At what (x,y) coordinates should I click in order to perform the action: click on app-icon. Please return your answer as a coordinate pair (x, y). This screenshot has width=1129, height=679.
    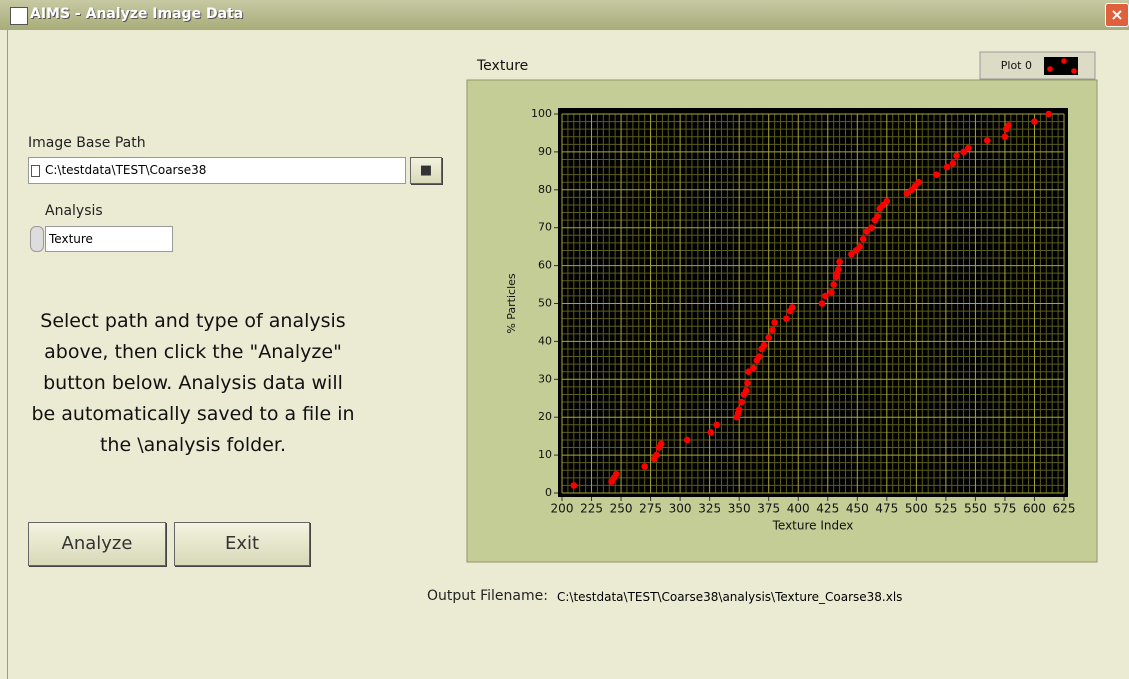
    Looking at the image, I should click on (19, 16).